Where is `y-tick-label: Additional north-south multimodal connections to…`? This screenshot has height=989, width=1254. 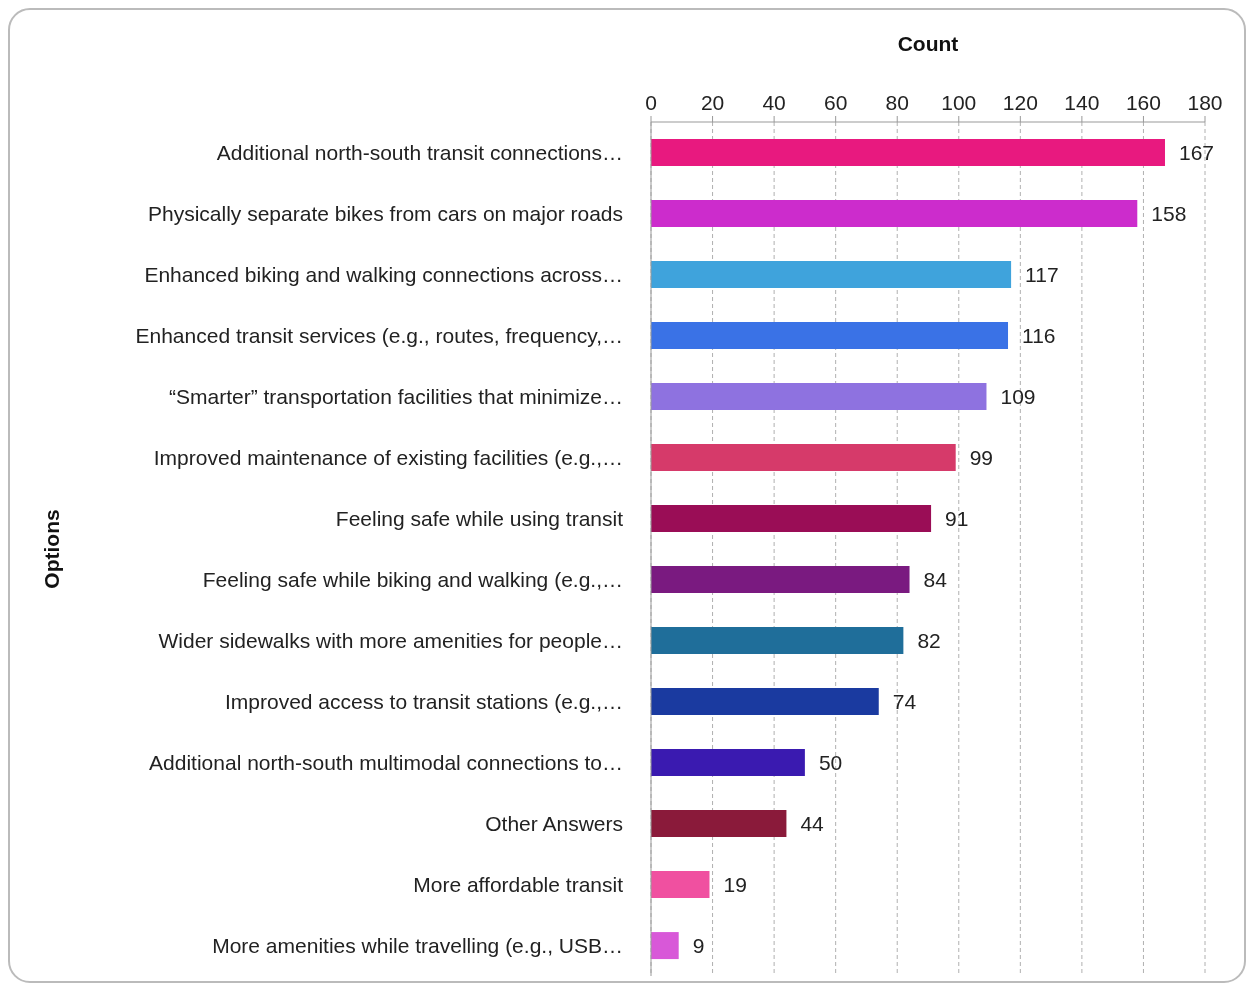
y-tick-label: Additional north-south multimodal connections to… is located at coordinates (386, 762).